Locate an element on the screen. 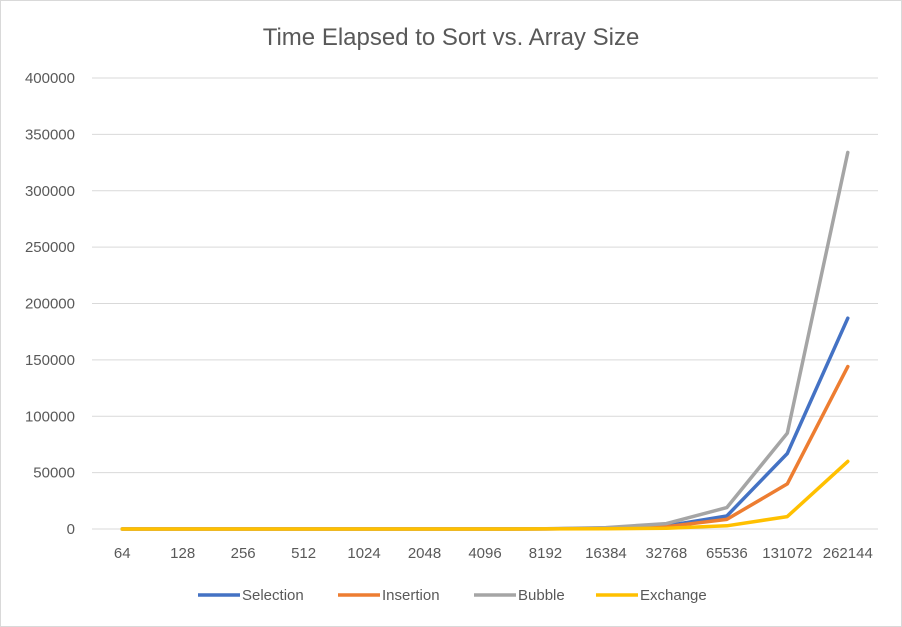 Image resolution: width=902 pixels, height=627 pixels. series-line-exchange is located at coordinates (485, 495).